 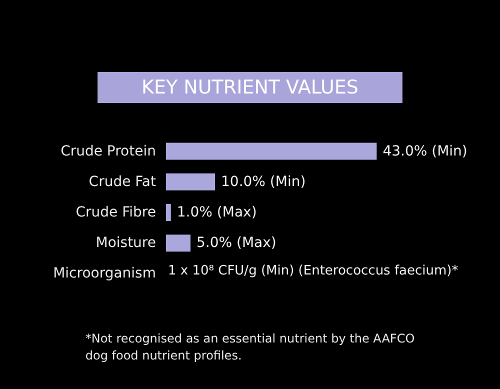 I want to click on y-tick-label: Microorganism, so click(x=104, y=274).